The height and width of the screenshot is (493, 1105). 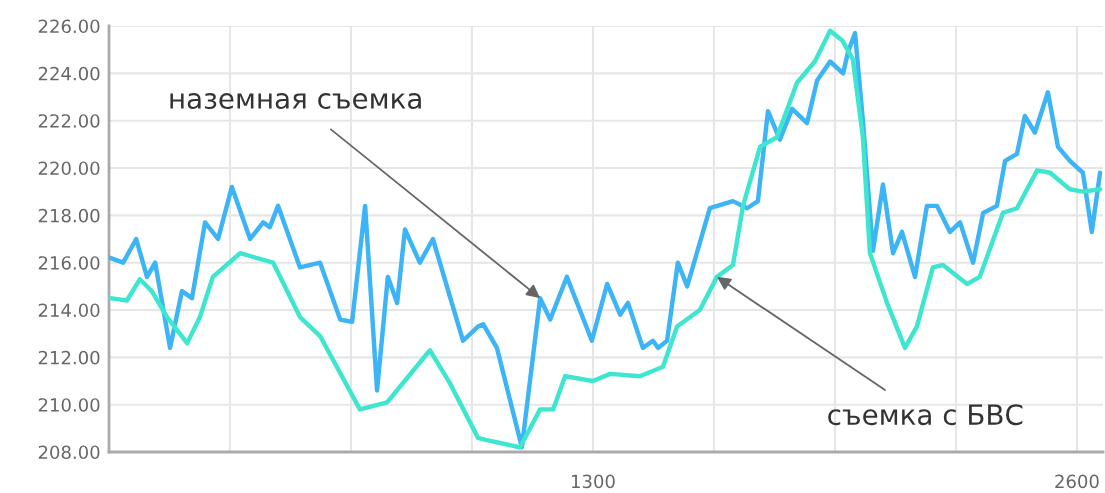 I want to click on y-tick-label: 222.00, so click(x=69, y=121).